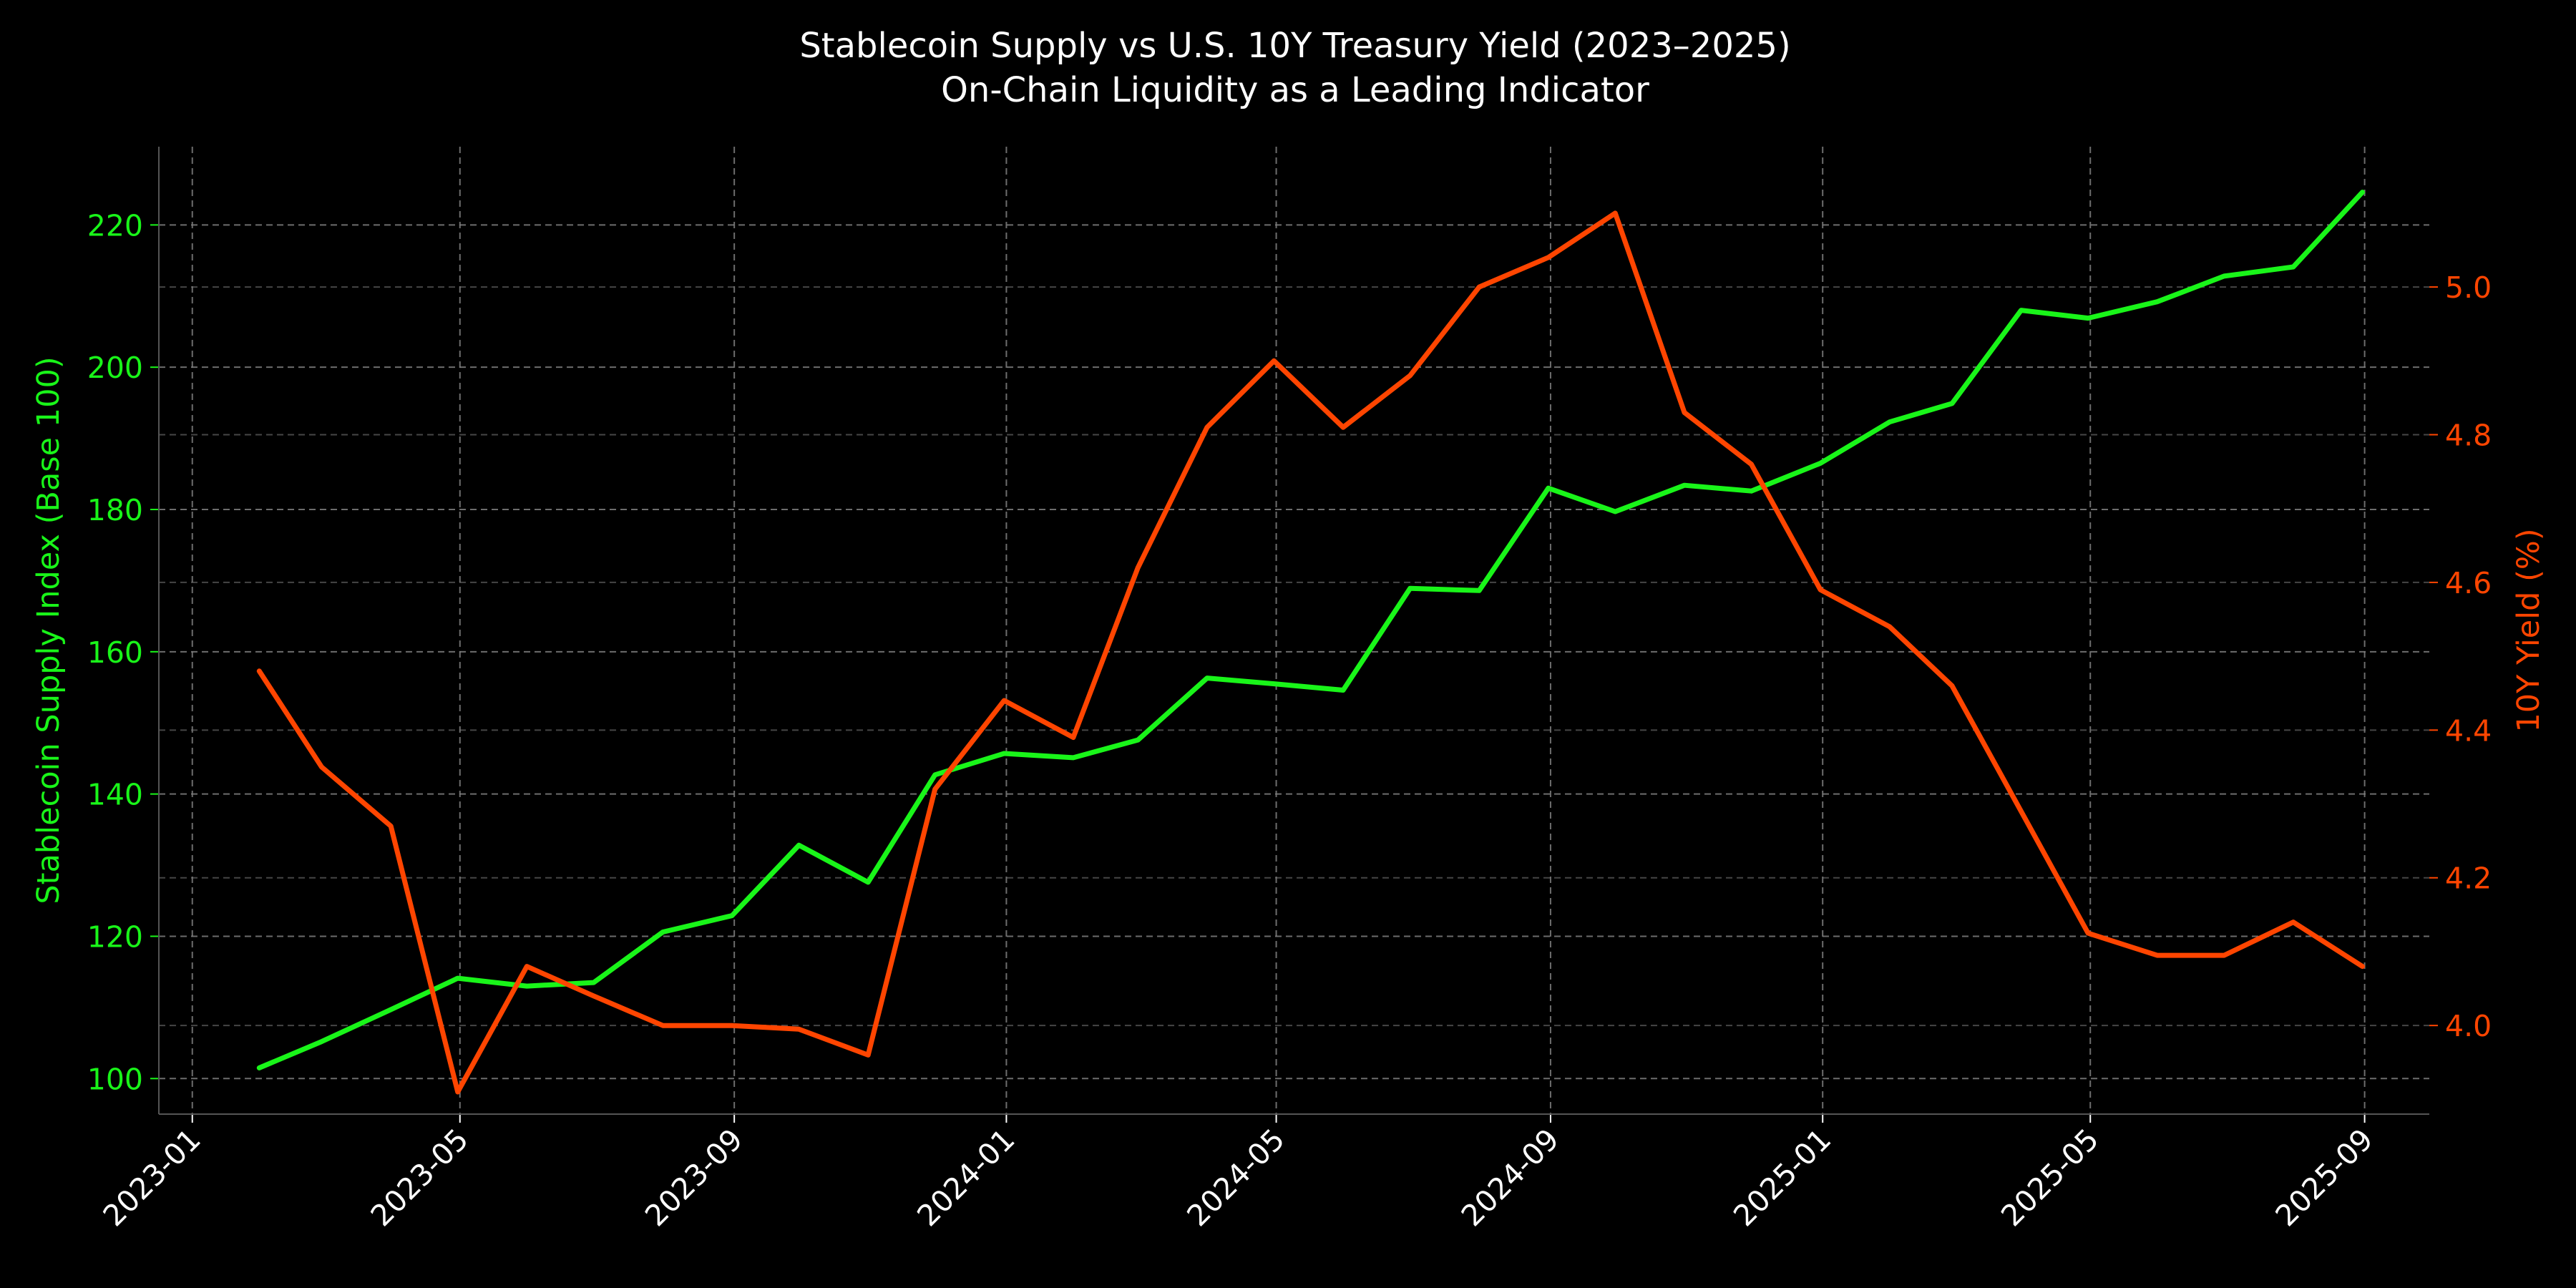 The height and width of the screenshot is (1288, 2576). Describe the element at coordinates (115, 226) in the screenshot. I see `y-left-tick-label: 220` at that location.